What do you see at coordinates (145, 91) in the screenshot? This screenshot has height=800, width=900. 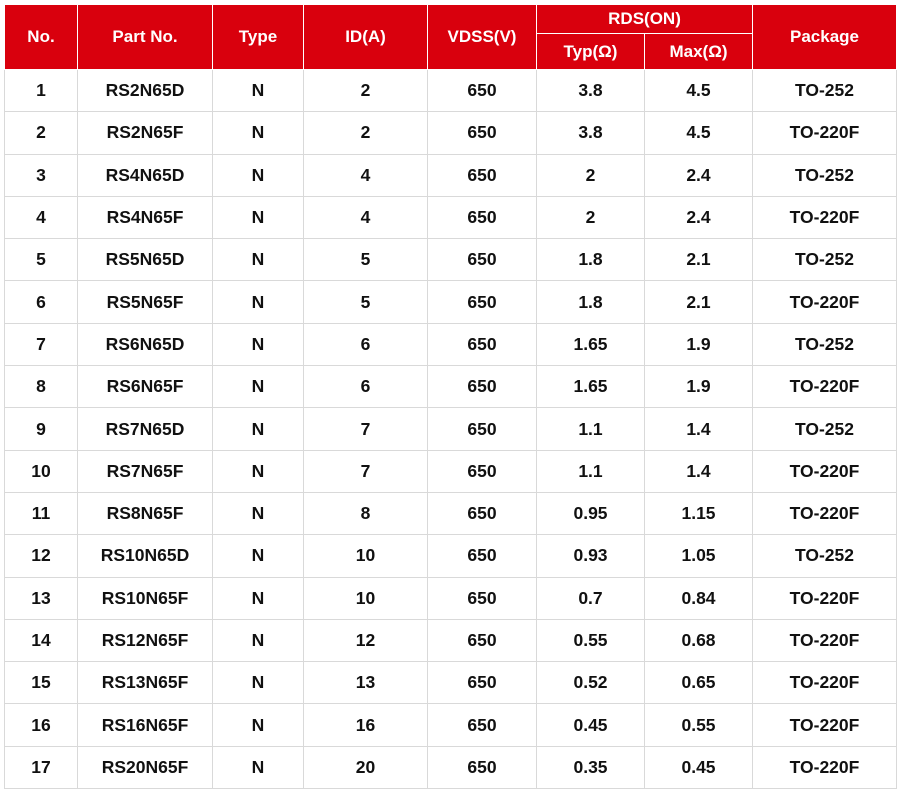 I see `cell-part-no: RS2N65D` at bounding box center [145, 91].